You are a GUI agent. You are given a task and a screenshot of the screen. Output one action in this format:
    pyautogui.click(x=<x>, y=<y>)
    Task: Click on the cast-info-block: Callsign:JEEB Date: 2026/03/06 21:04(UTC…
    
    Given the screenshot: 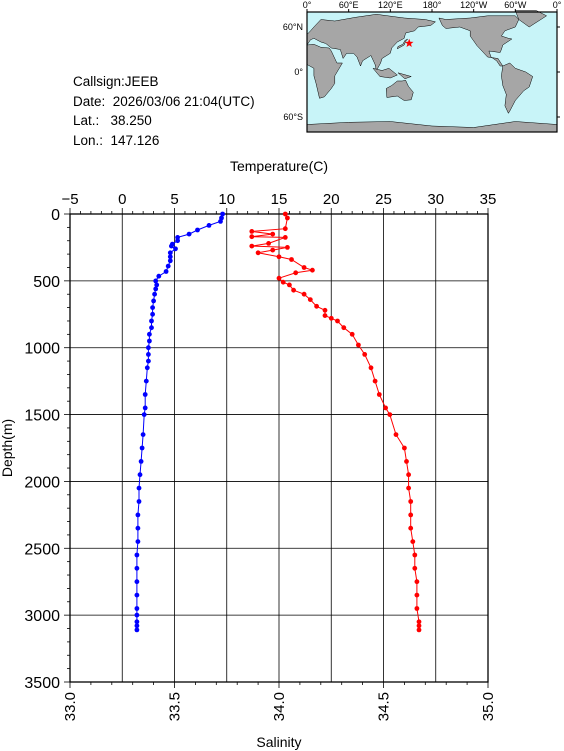 What is the action you would take?
    pyautogui.click(x=164, y=111)
    